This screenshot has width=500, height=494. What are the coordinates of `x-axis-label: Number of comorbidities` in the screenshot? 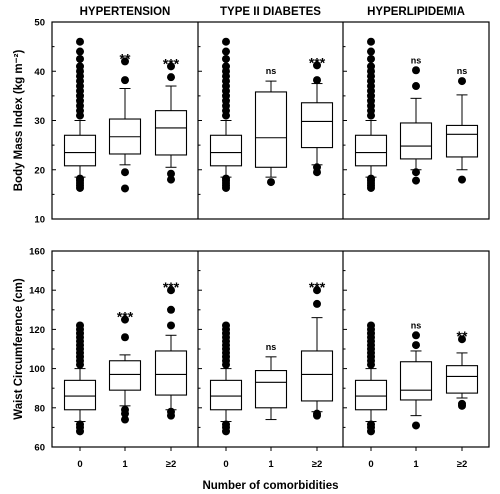 It's located at (270, 486).